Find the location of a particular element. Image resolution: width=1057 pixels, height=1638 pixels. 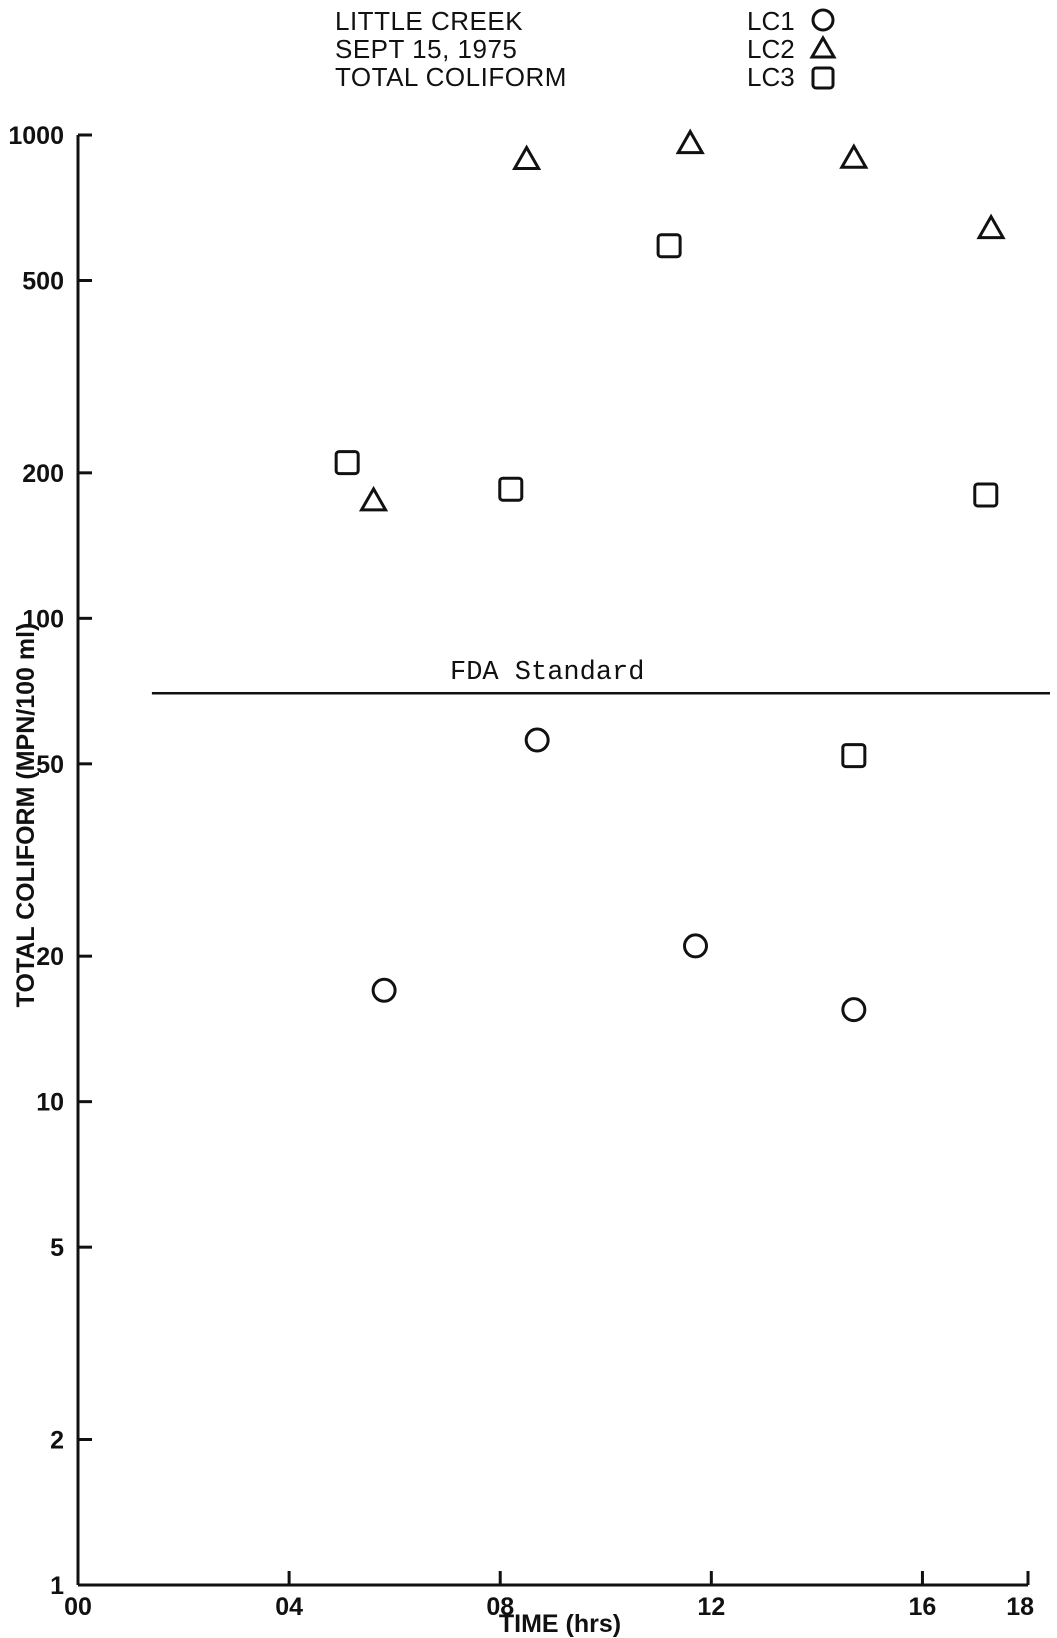

y-axis-ticks: 1 2 5 10 20 50 100 200 500 1000 is located at coordinates (50, 861).